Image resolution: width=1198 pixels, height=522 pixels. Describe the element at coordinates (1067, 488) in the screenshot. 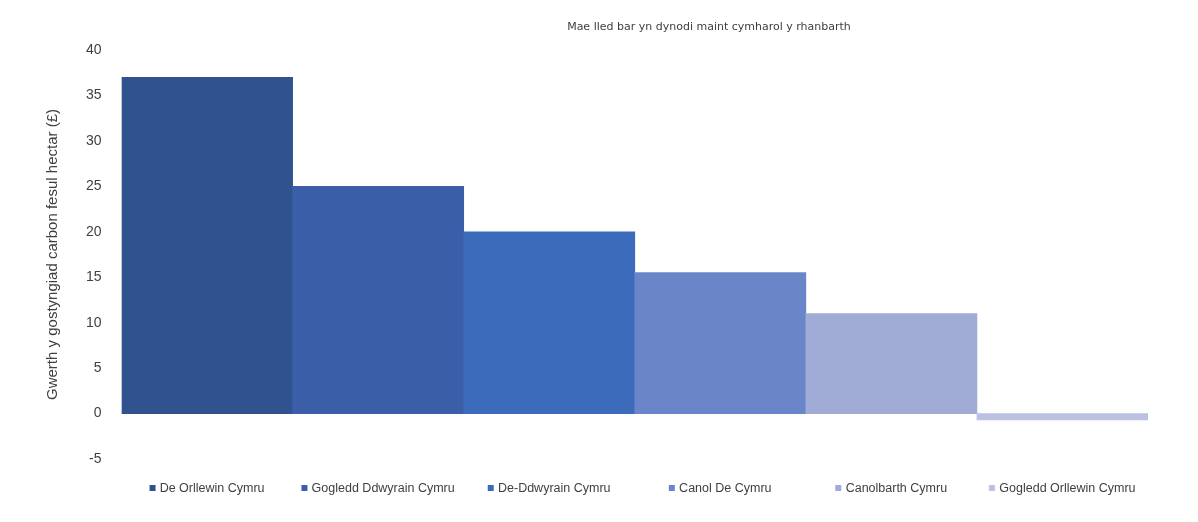

I see `x-tick-label: Gogledd Orllewin Cymru` at that location.